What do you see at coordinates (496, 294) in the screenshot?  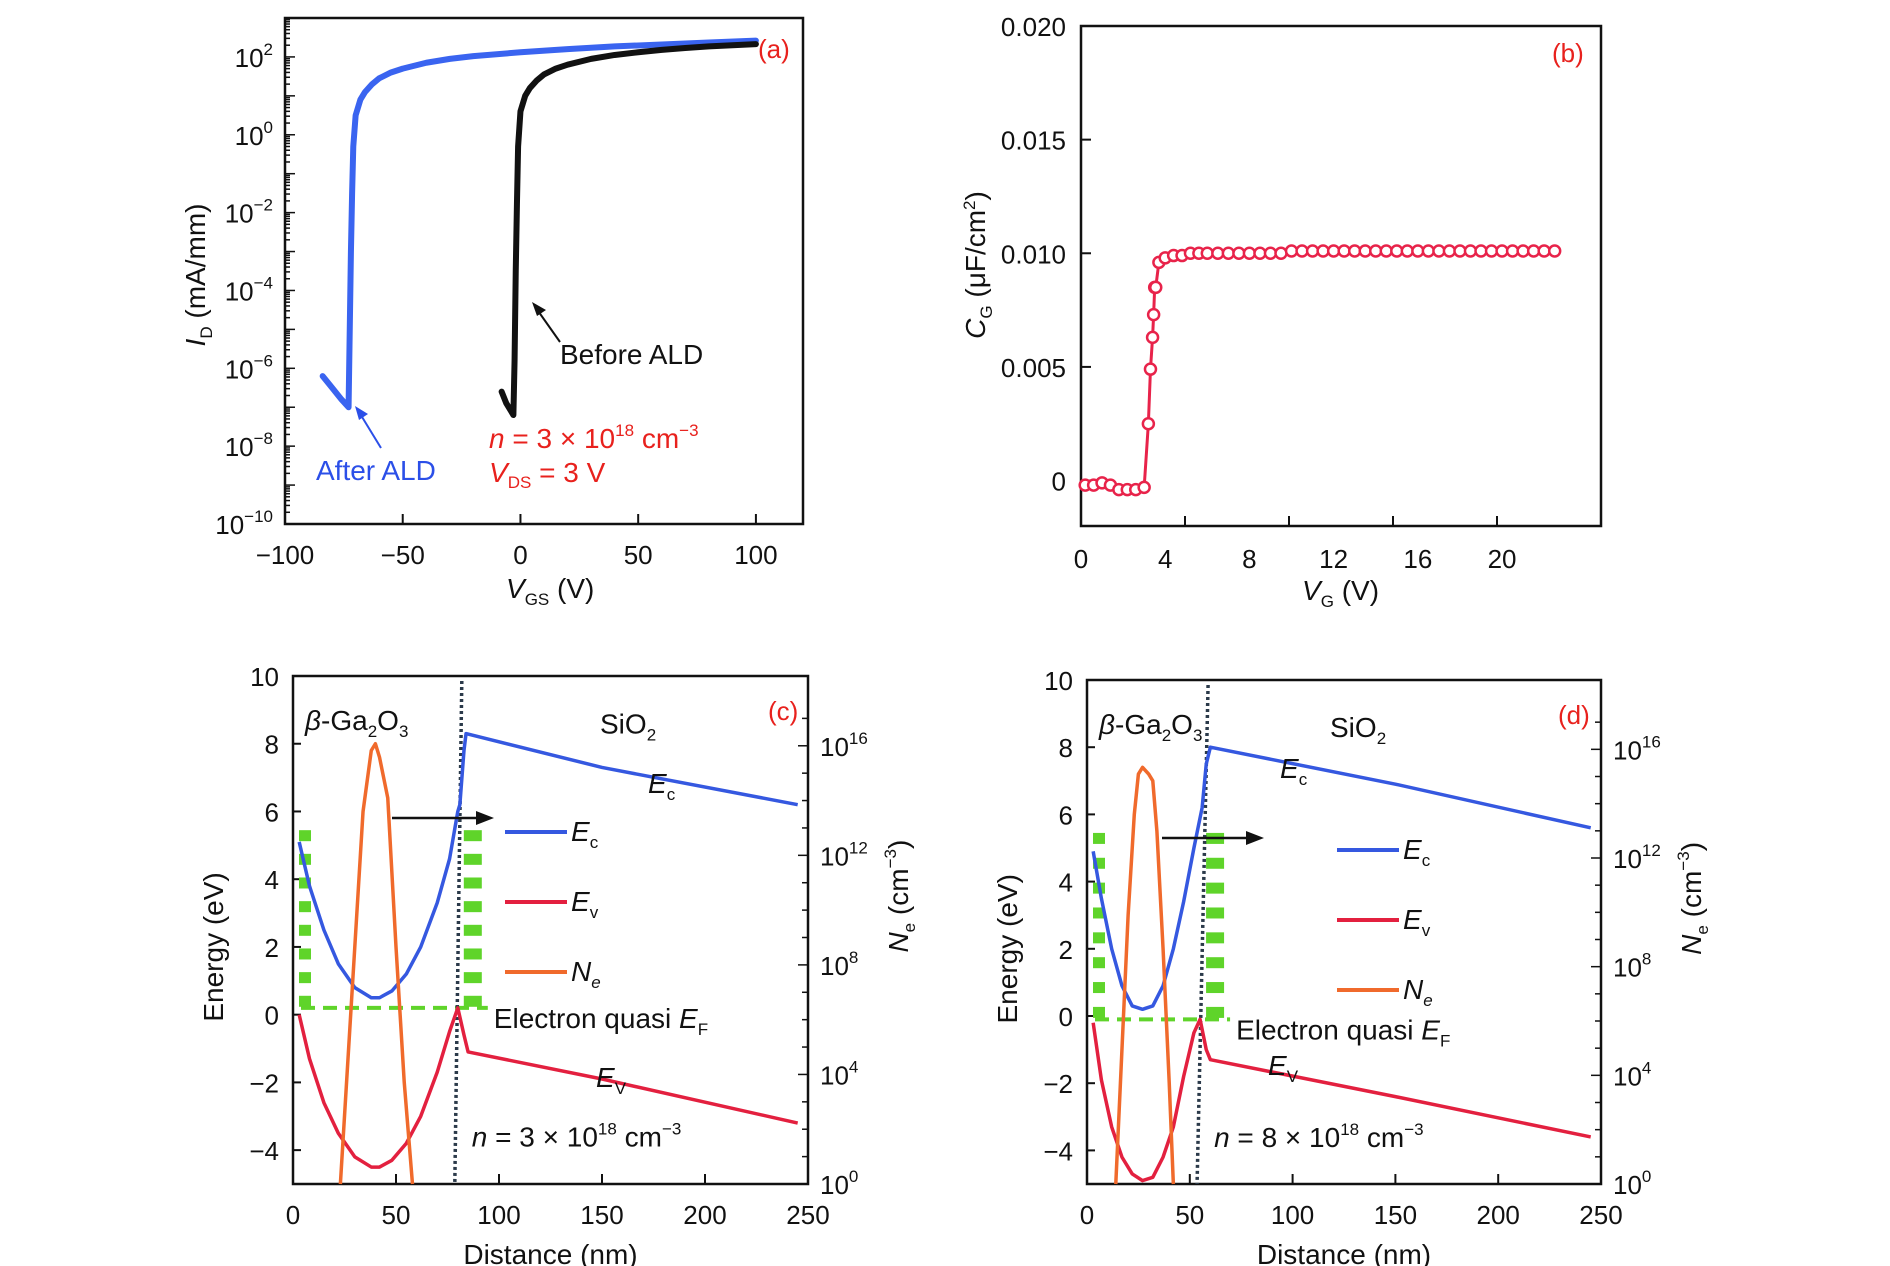 I see `panel-a-axis-ticks: −100 −50 0 50 100 10⁻¹⁰ 10⁻⁸ 10⁻⁶ 10⁻⁴ 10⁻² 10⁰ 10²` at bounding box center [496, 294].